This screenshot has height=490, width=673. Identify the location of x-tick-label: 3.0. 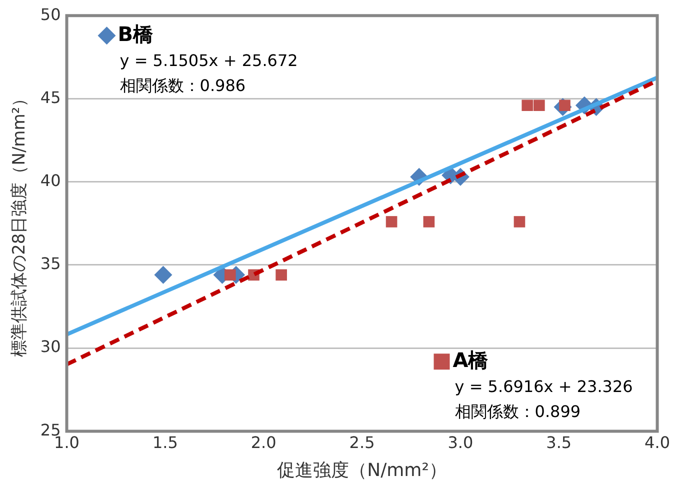
(461, 442).